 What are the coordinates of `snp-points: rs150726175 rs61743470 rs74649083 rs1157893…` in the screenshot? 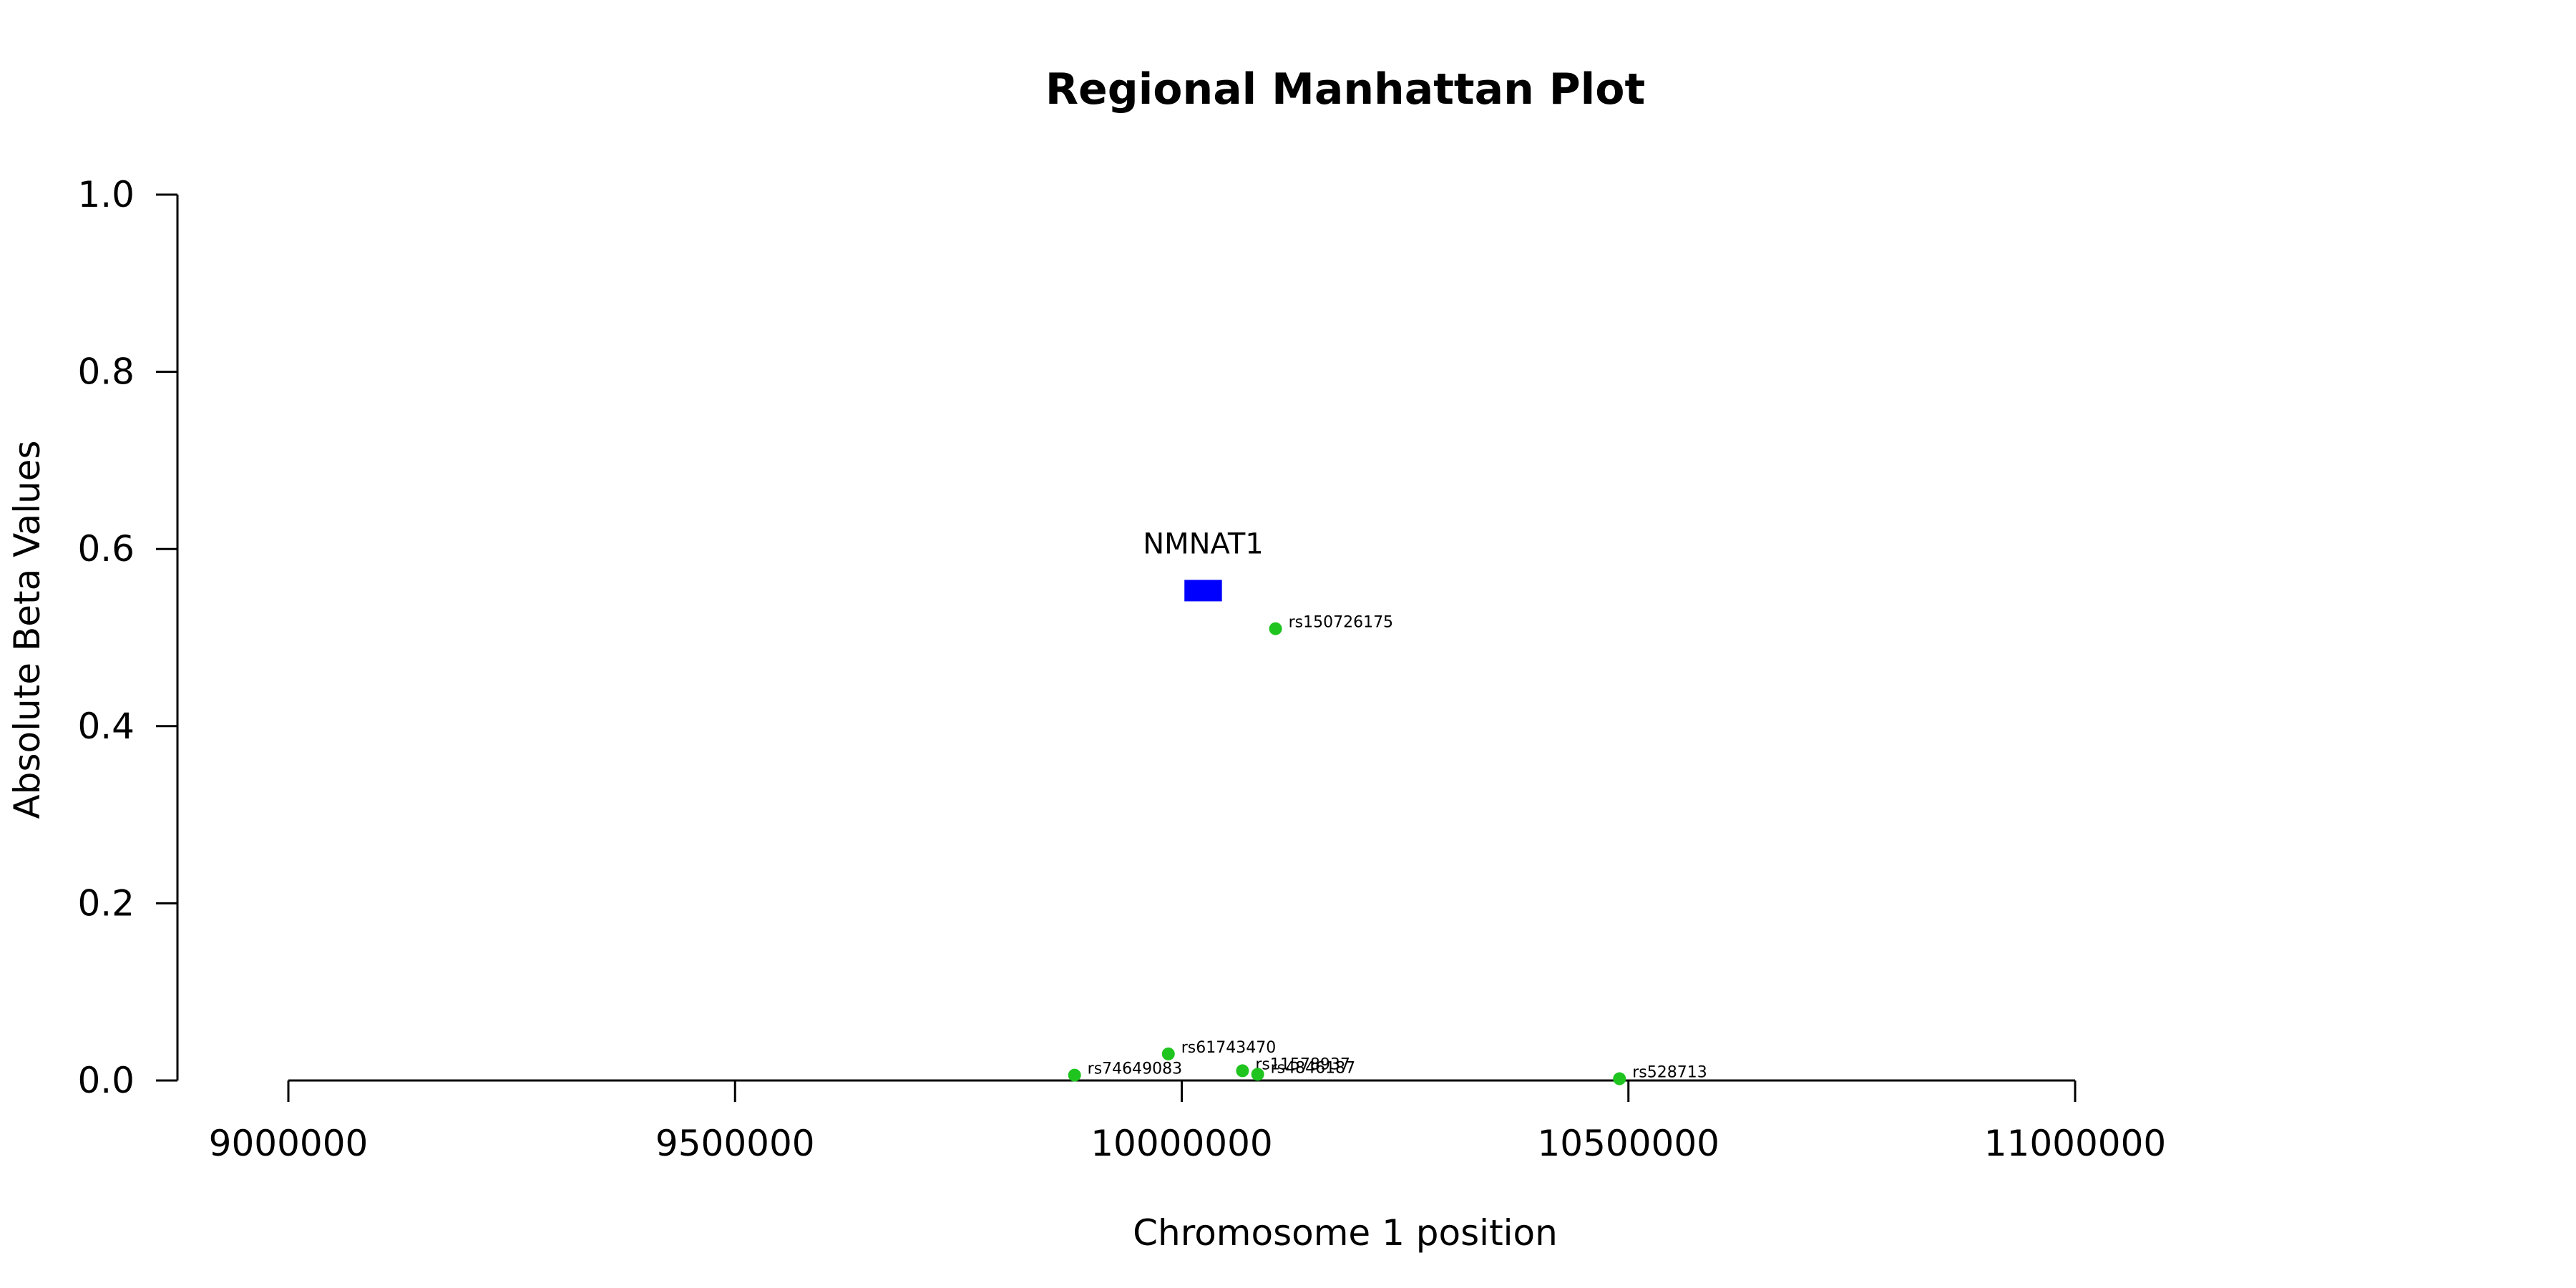 It's located at (1387, 849).